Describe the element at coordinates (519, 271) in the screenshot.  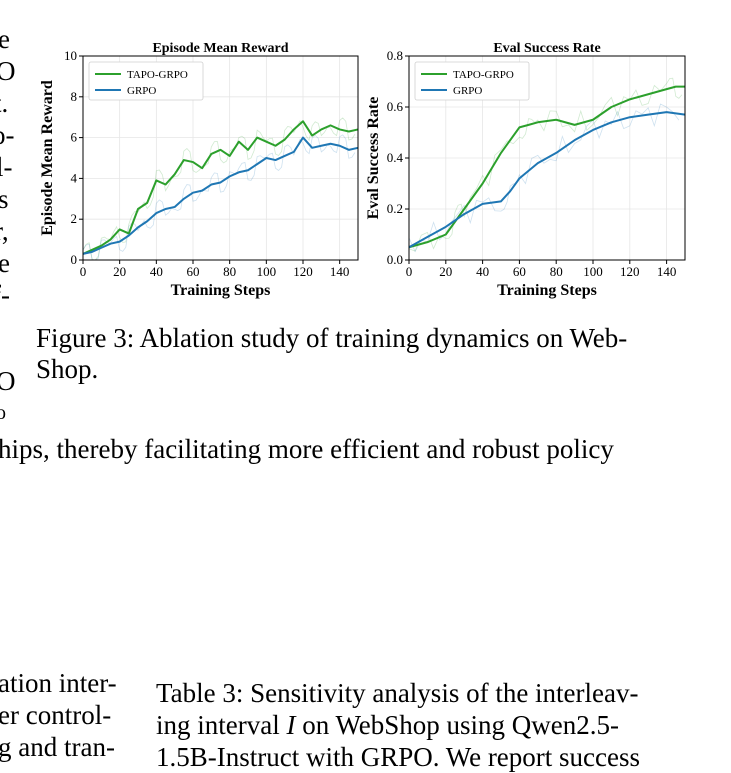
I see `x-tick-label: 60` at that location.